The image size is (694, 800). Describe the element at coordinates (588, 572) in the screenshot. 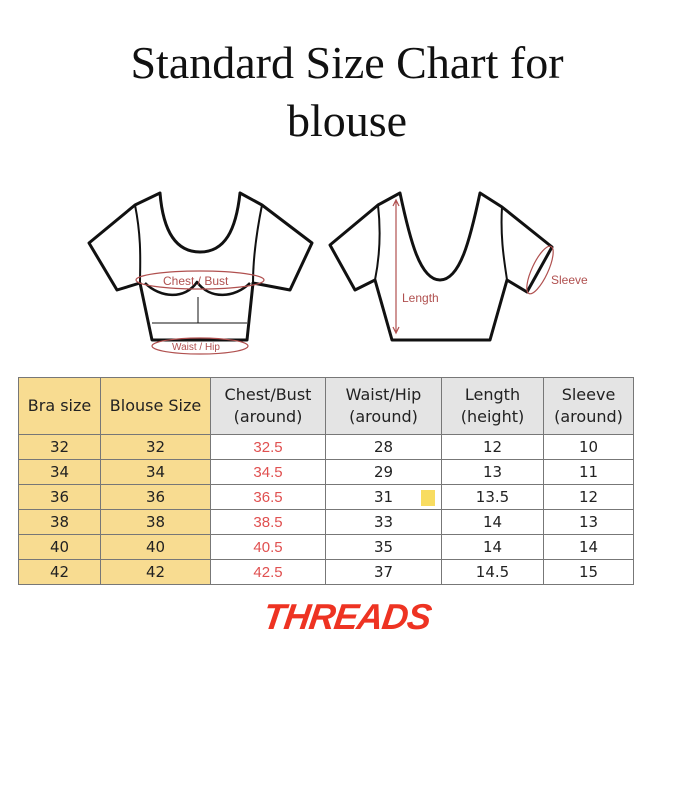

I see `table-cell: 15` at that location.